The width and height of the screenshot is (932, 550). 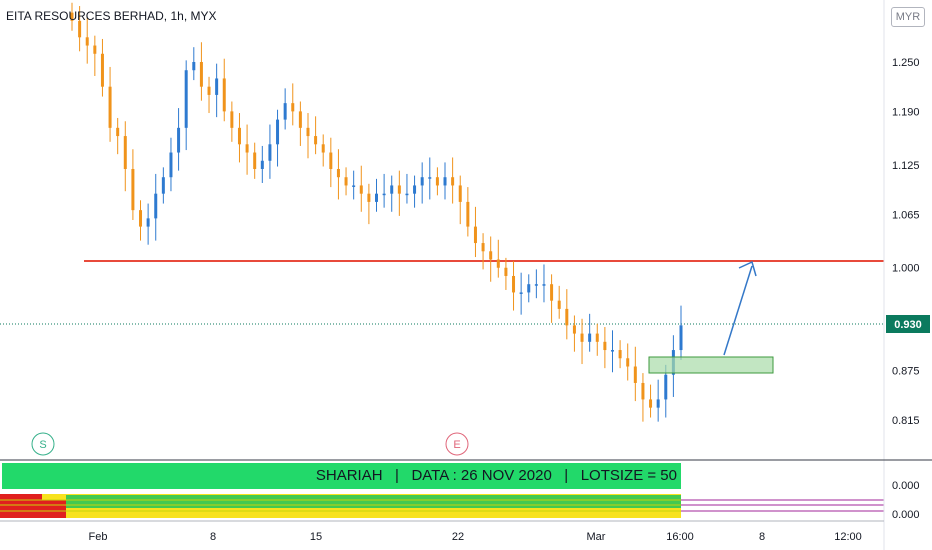 What do you see at coordinates (111, 16) in the screenshot?
I see `chart-title: EITA RESOURCES BERHAD, 1h, MYX` at bounding box center [111, 16].